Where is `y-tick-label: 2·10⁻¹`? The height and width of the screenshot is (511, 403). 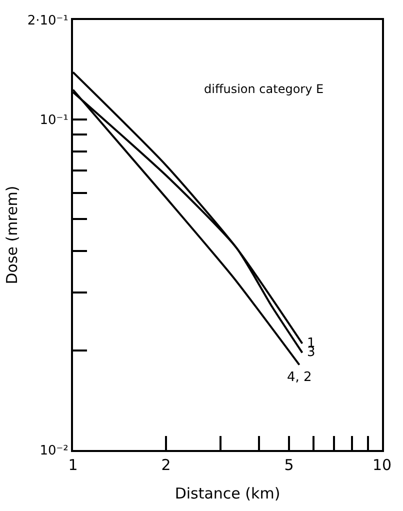
y-tick-label: 2·10⁻¹ is located at coordinates (47, 21).